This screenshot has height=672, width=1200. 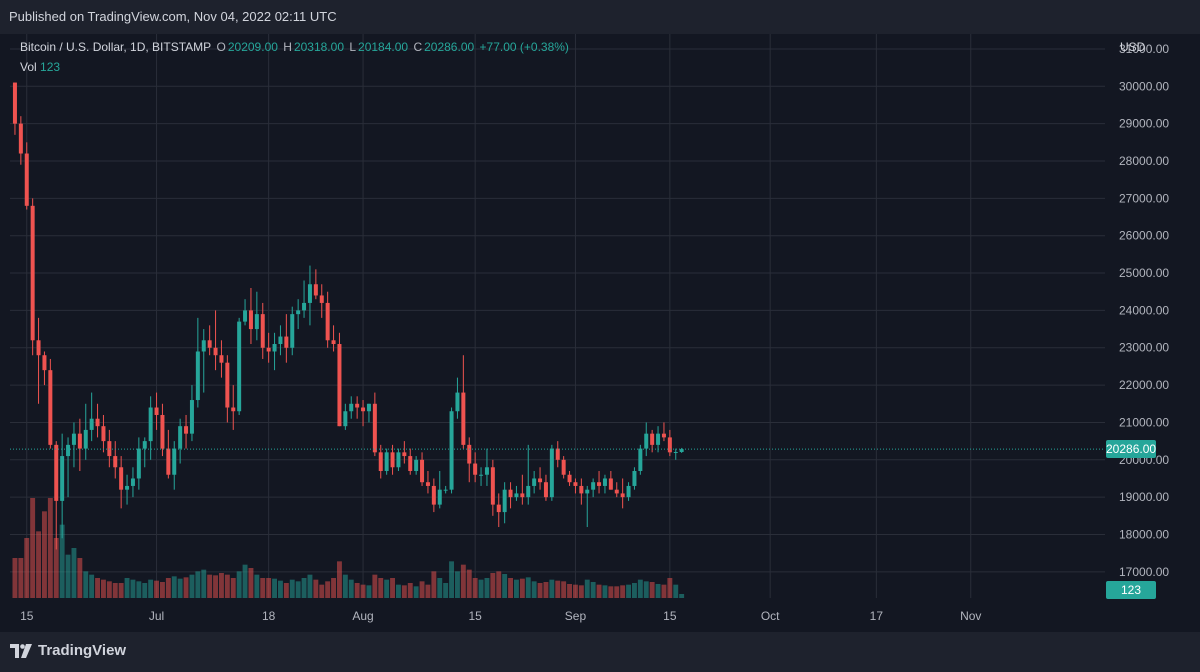 I want to click on tradingview-logo: TradingView, so click(x=68, y=650).